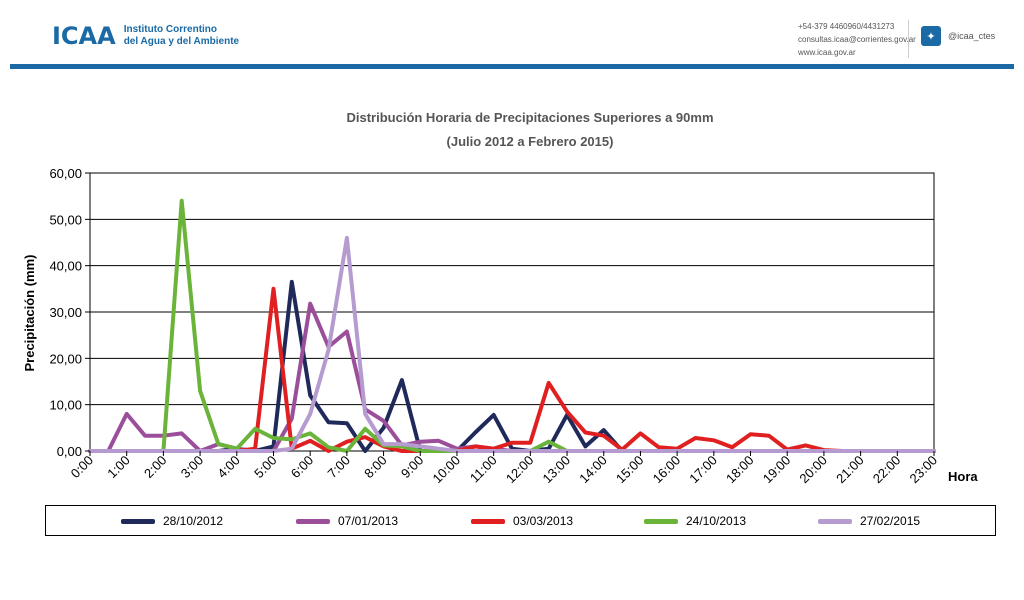 This screenshot has height=600, width=1024. What do you see at coordinates (850, 470) in the screenshot?
I see `x-tick-label: 21:00` at bounding box center [850, 470].